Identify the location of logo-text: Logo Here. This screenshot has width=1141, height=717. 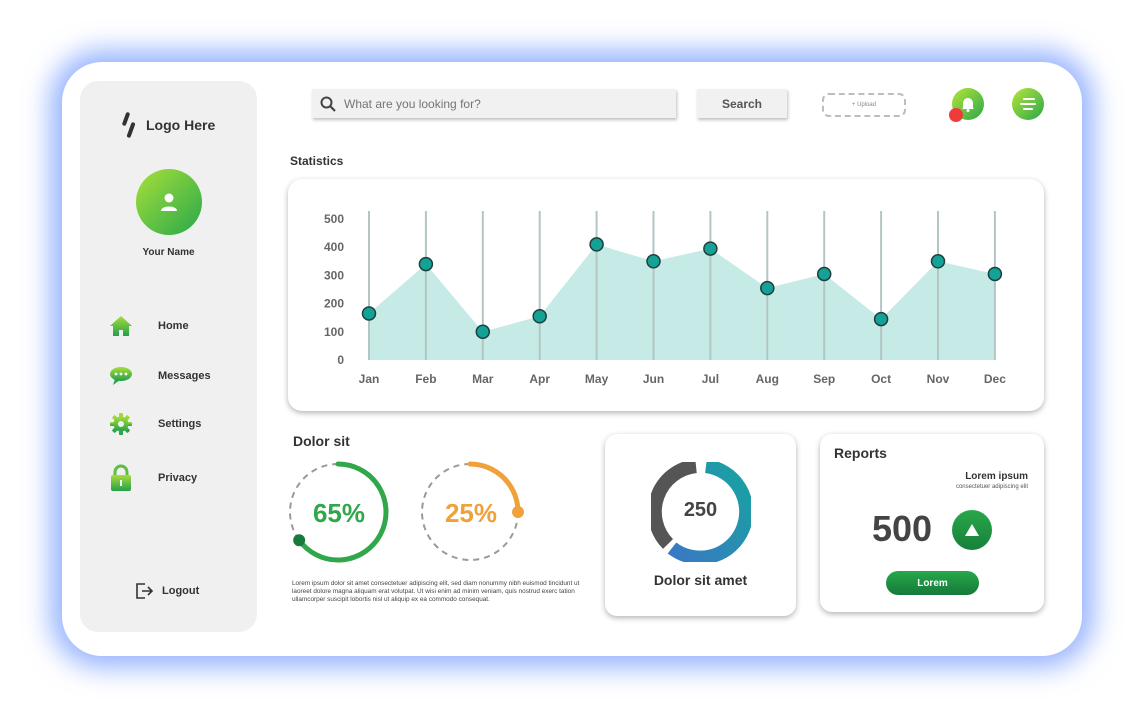
(181, 125).